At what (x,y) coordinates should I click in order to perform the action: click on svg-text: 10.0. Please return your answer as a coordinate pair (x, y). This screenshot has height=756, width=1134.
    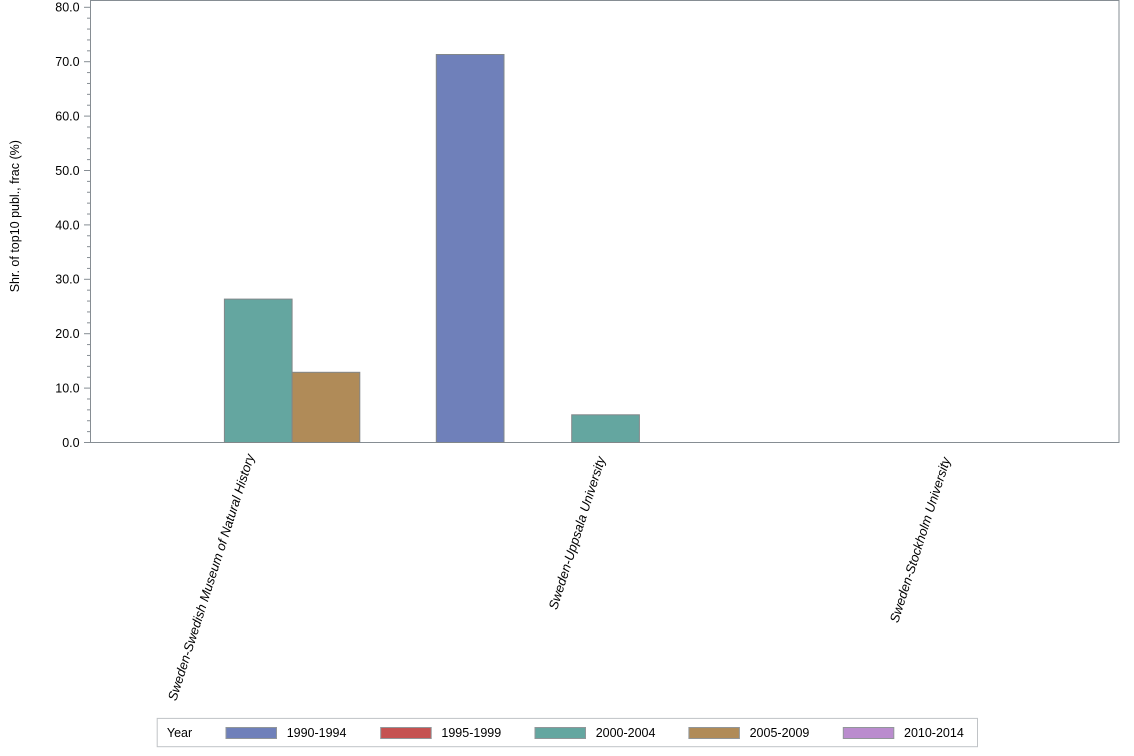
    Looking at the image, I should click on (67, 389).